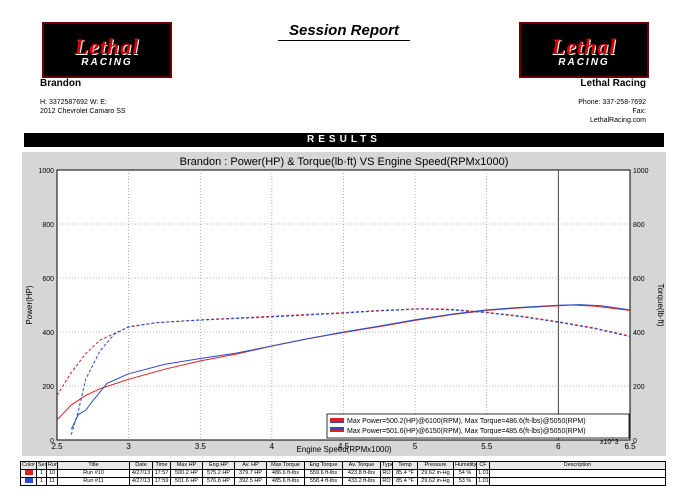 Image resolution: width=688 pixels, height=498 pixels. What do you see at coordinates (52, 465) in the screenshot?
I see `table-header-cell: Run` at bounding box center [52, 465].